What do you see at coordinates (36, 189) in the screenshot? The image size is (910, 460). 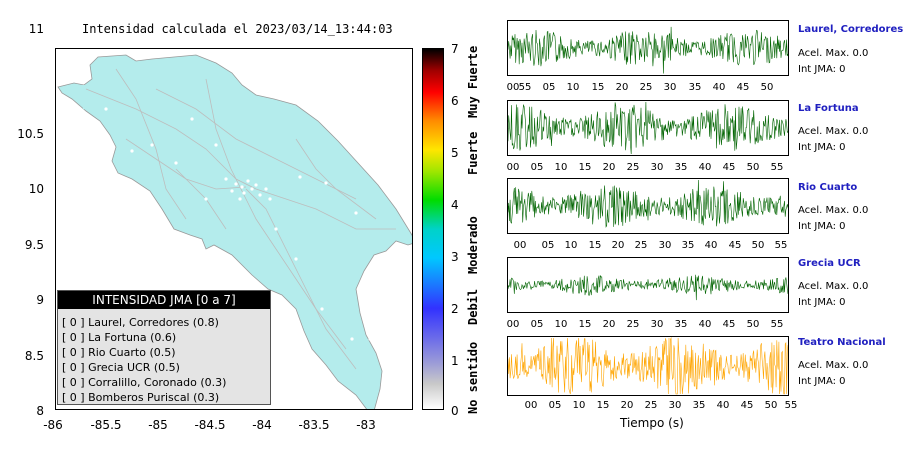 I see `y-tick-label: 10` at bounding box center [36, 189].